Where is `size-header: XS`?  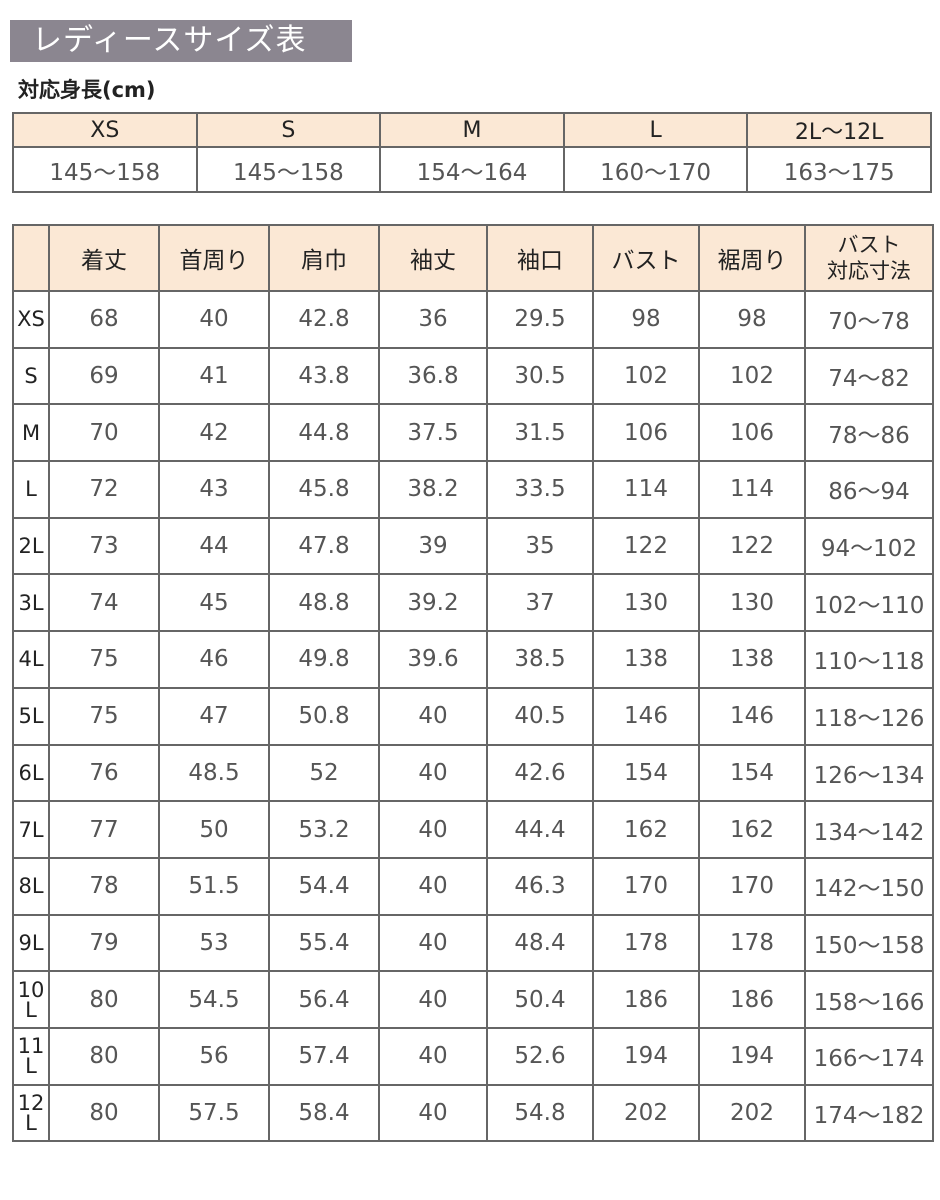
size-header: XS is located at coordinates (105, 130).